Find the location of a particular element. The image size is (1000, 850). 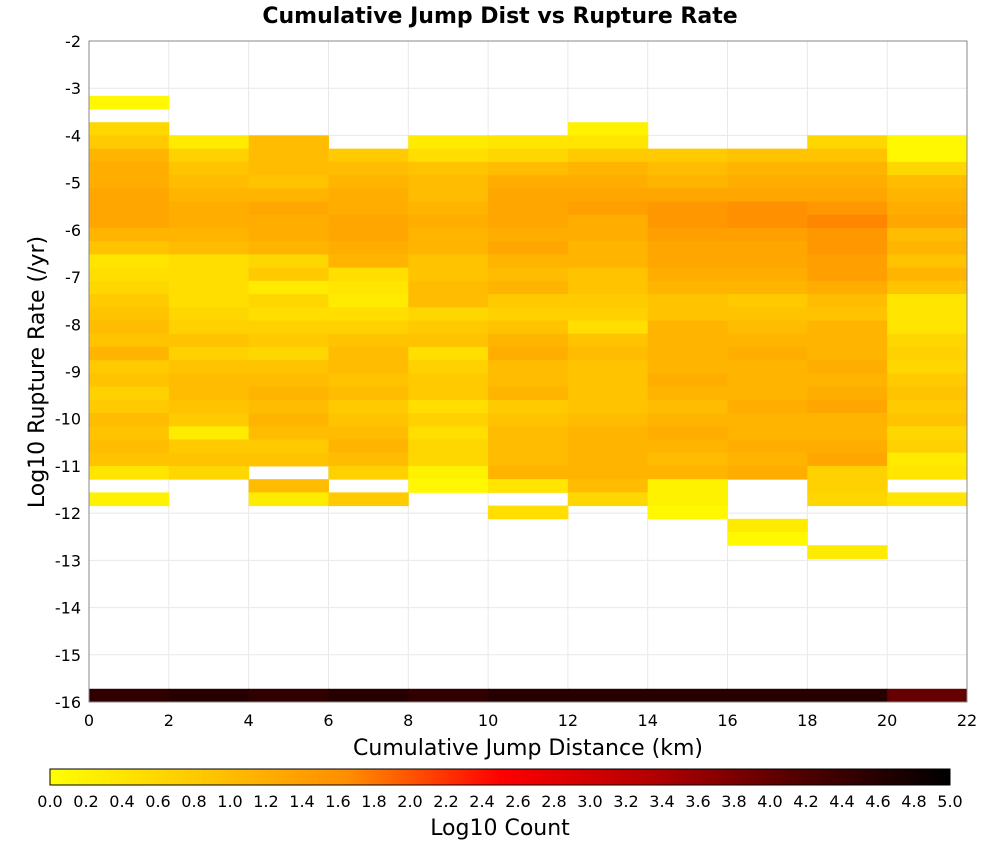

colorbar-tick-label: 1.4 is located at coordinates (301, 801).